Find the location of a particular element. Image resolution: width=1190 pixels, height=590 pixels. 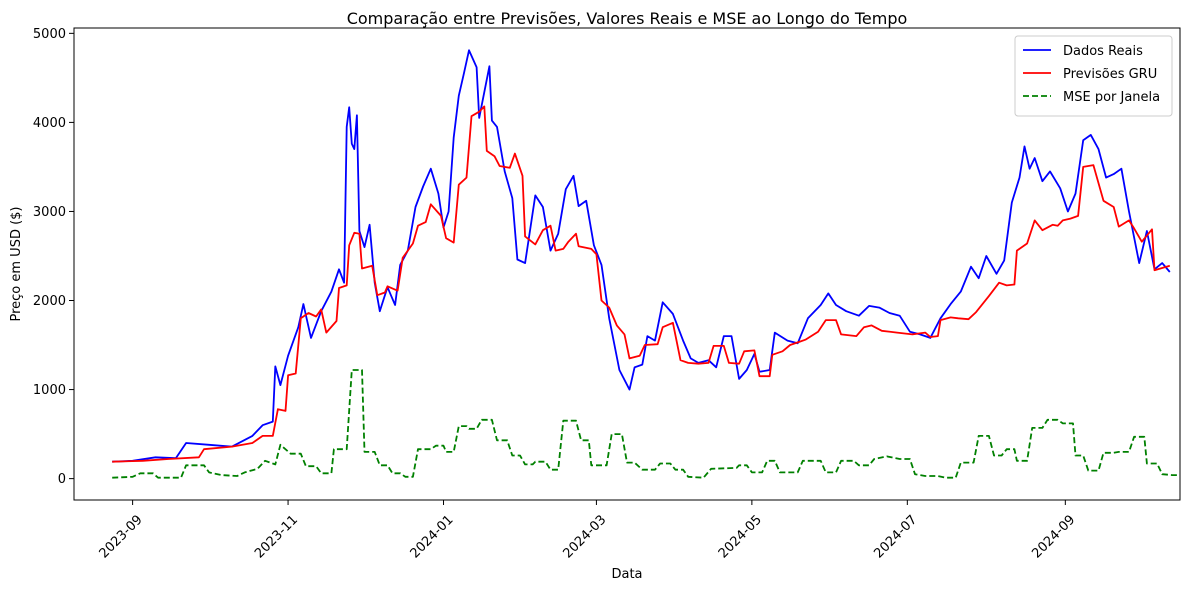

legend-label: MSE por Janela is located at coordinates (1111, 97).